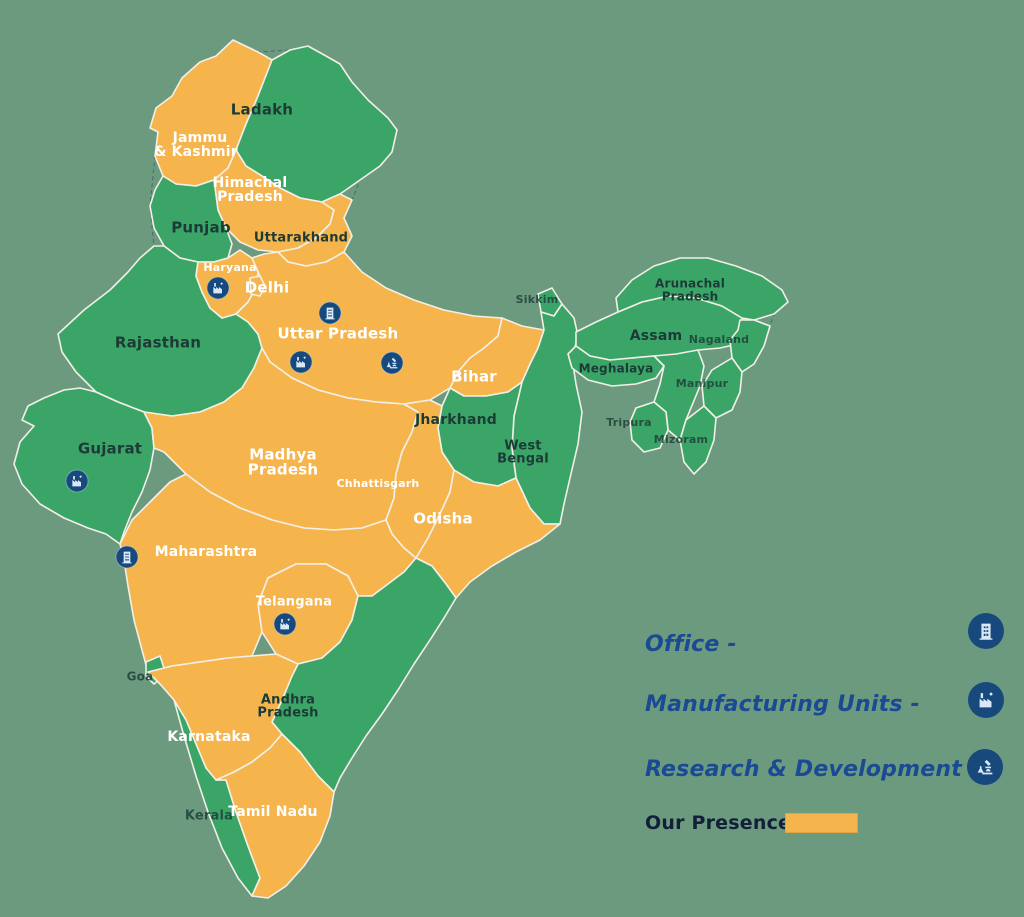  I want to click on legend-presence-label: Our Presence -, so click(726, 823).